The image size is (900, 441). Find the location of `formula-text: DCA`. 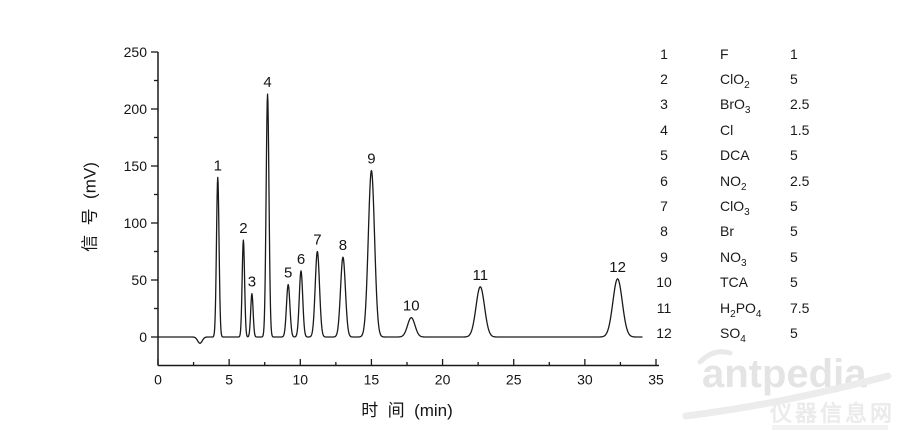

formula-text: DCA is located at coordinates (735, 155).